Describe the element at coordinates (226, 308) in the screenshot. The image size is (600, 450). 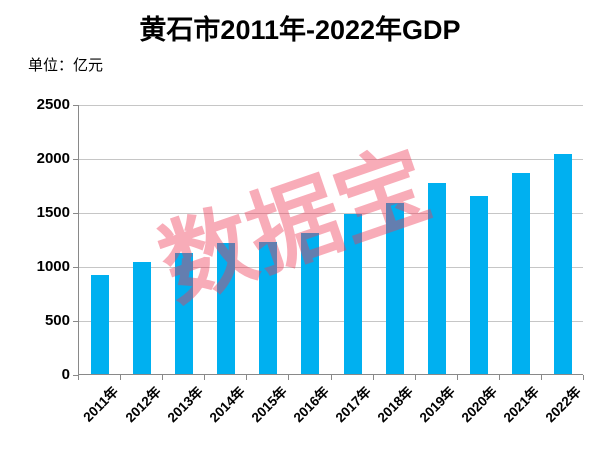
I see `bar-2014年` at that location.